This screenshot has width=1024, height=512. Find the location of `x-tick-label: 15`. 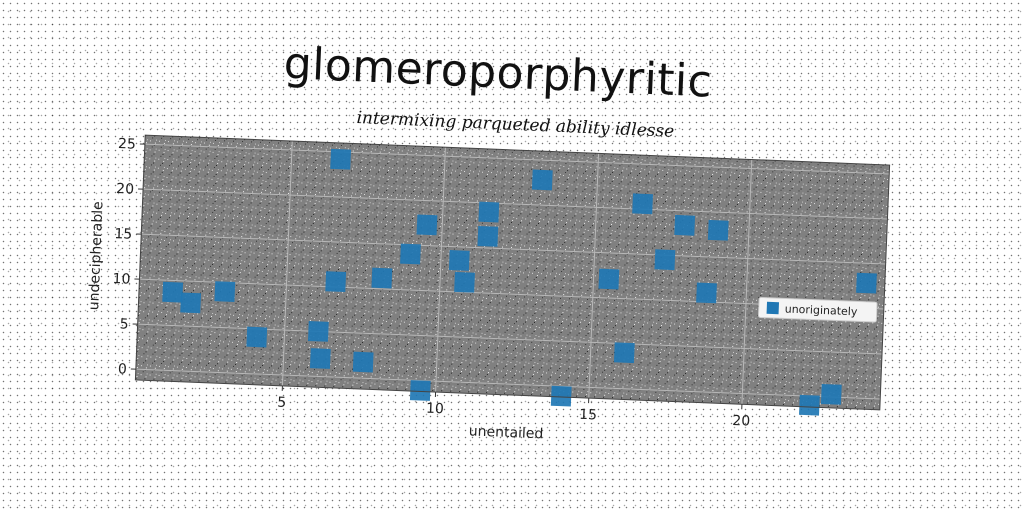

x-tick-label: 15 is located at coordinates (588, 415).